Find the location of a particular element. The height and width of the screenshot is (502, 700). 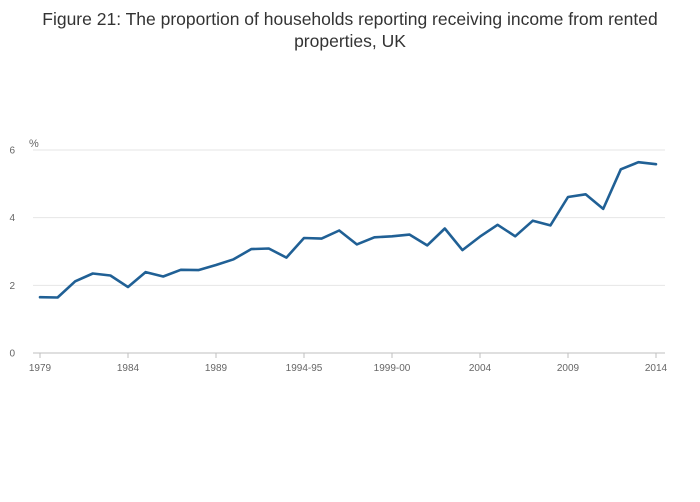

y-tick-label: 2 is located at coordinates (12, 286).